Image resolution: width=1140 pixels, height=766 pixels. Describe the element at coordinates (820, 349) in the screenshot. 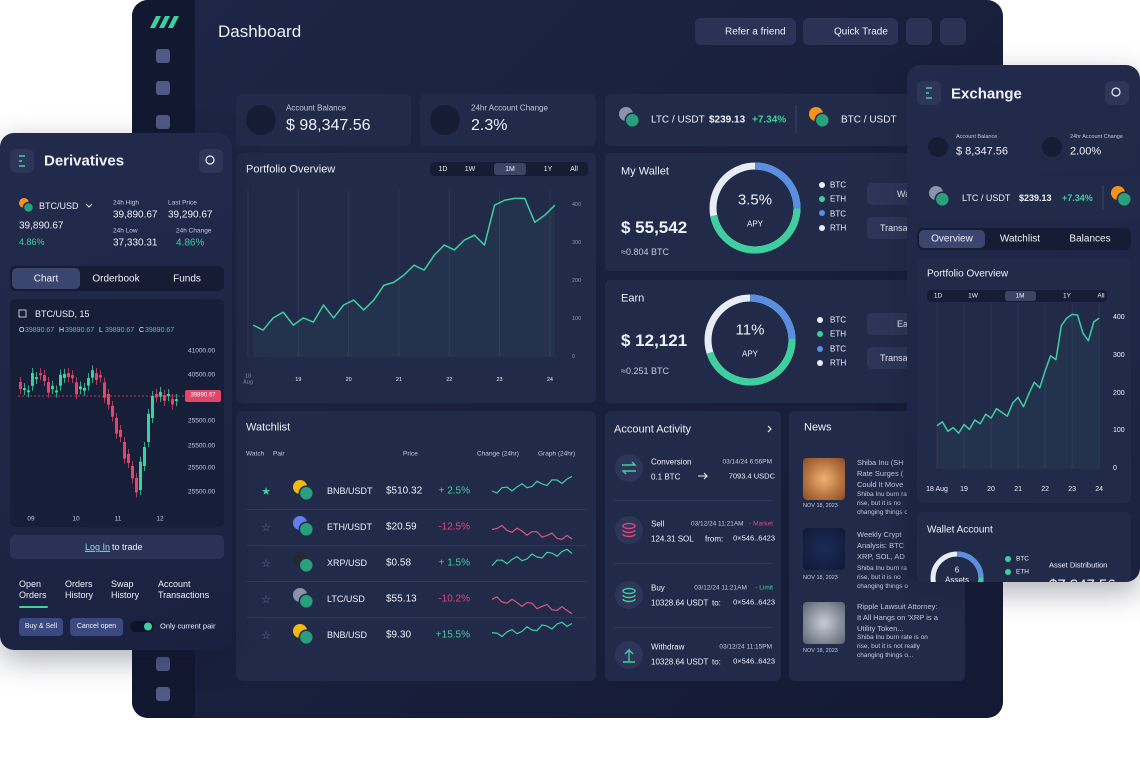

I see `legend-dot` at that location.